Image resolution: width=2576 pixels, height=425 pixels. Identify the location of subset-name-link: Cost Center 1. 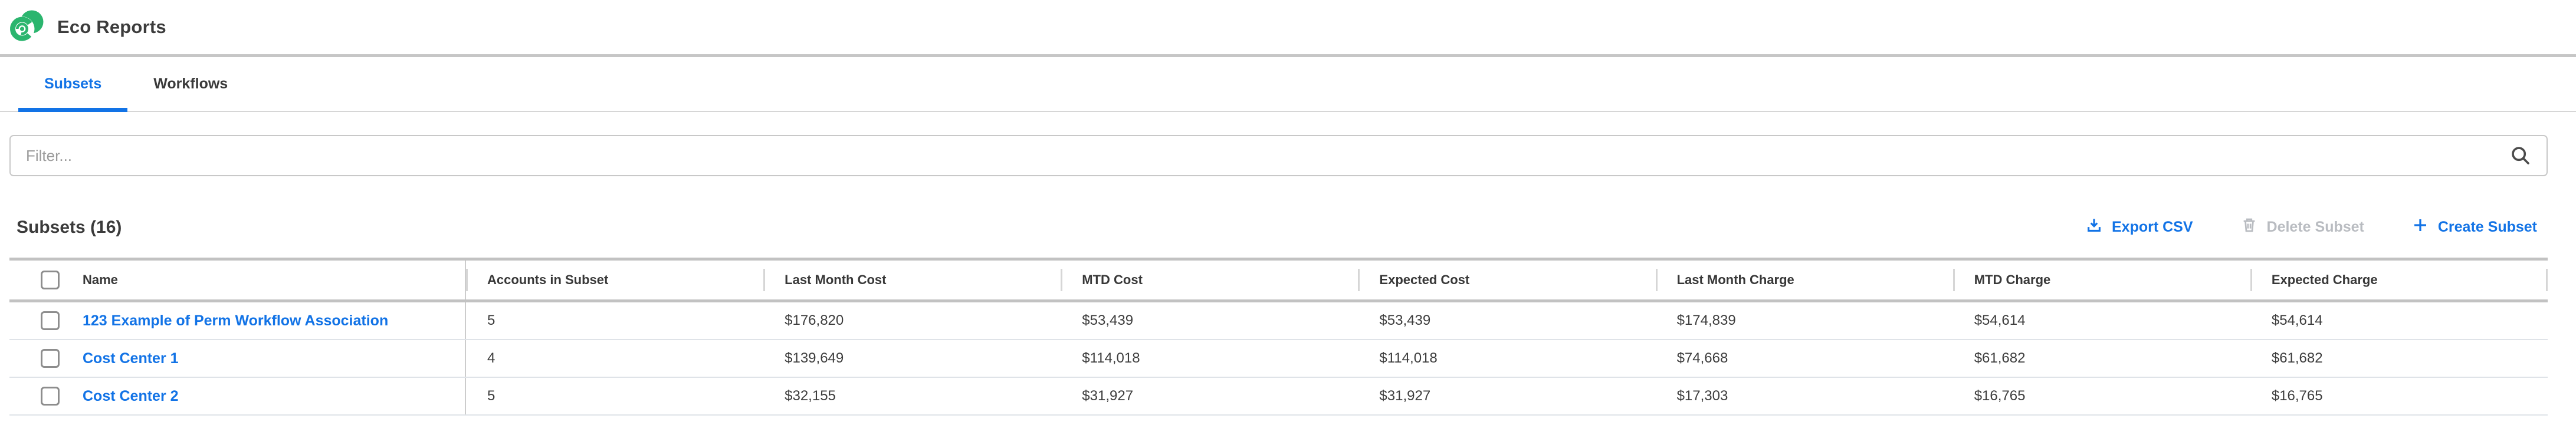
(131, 358).